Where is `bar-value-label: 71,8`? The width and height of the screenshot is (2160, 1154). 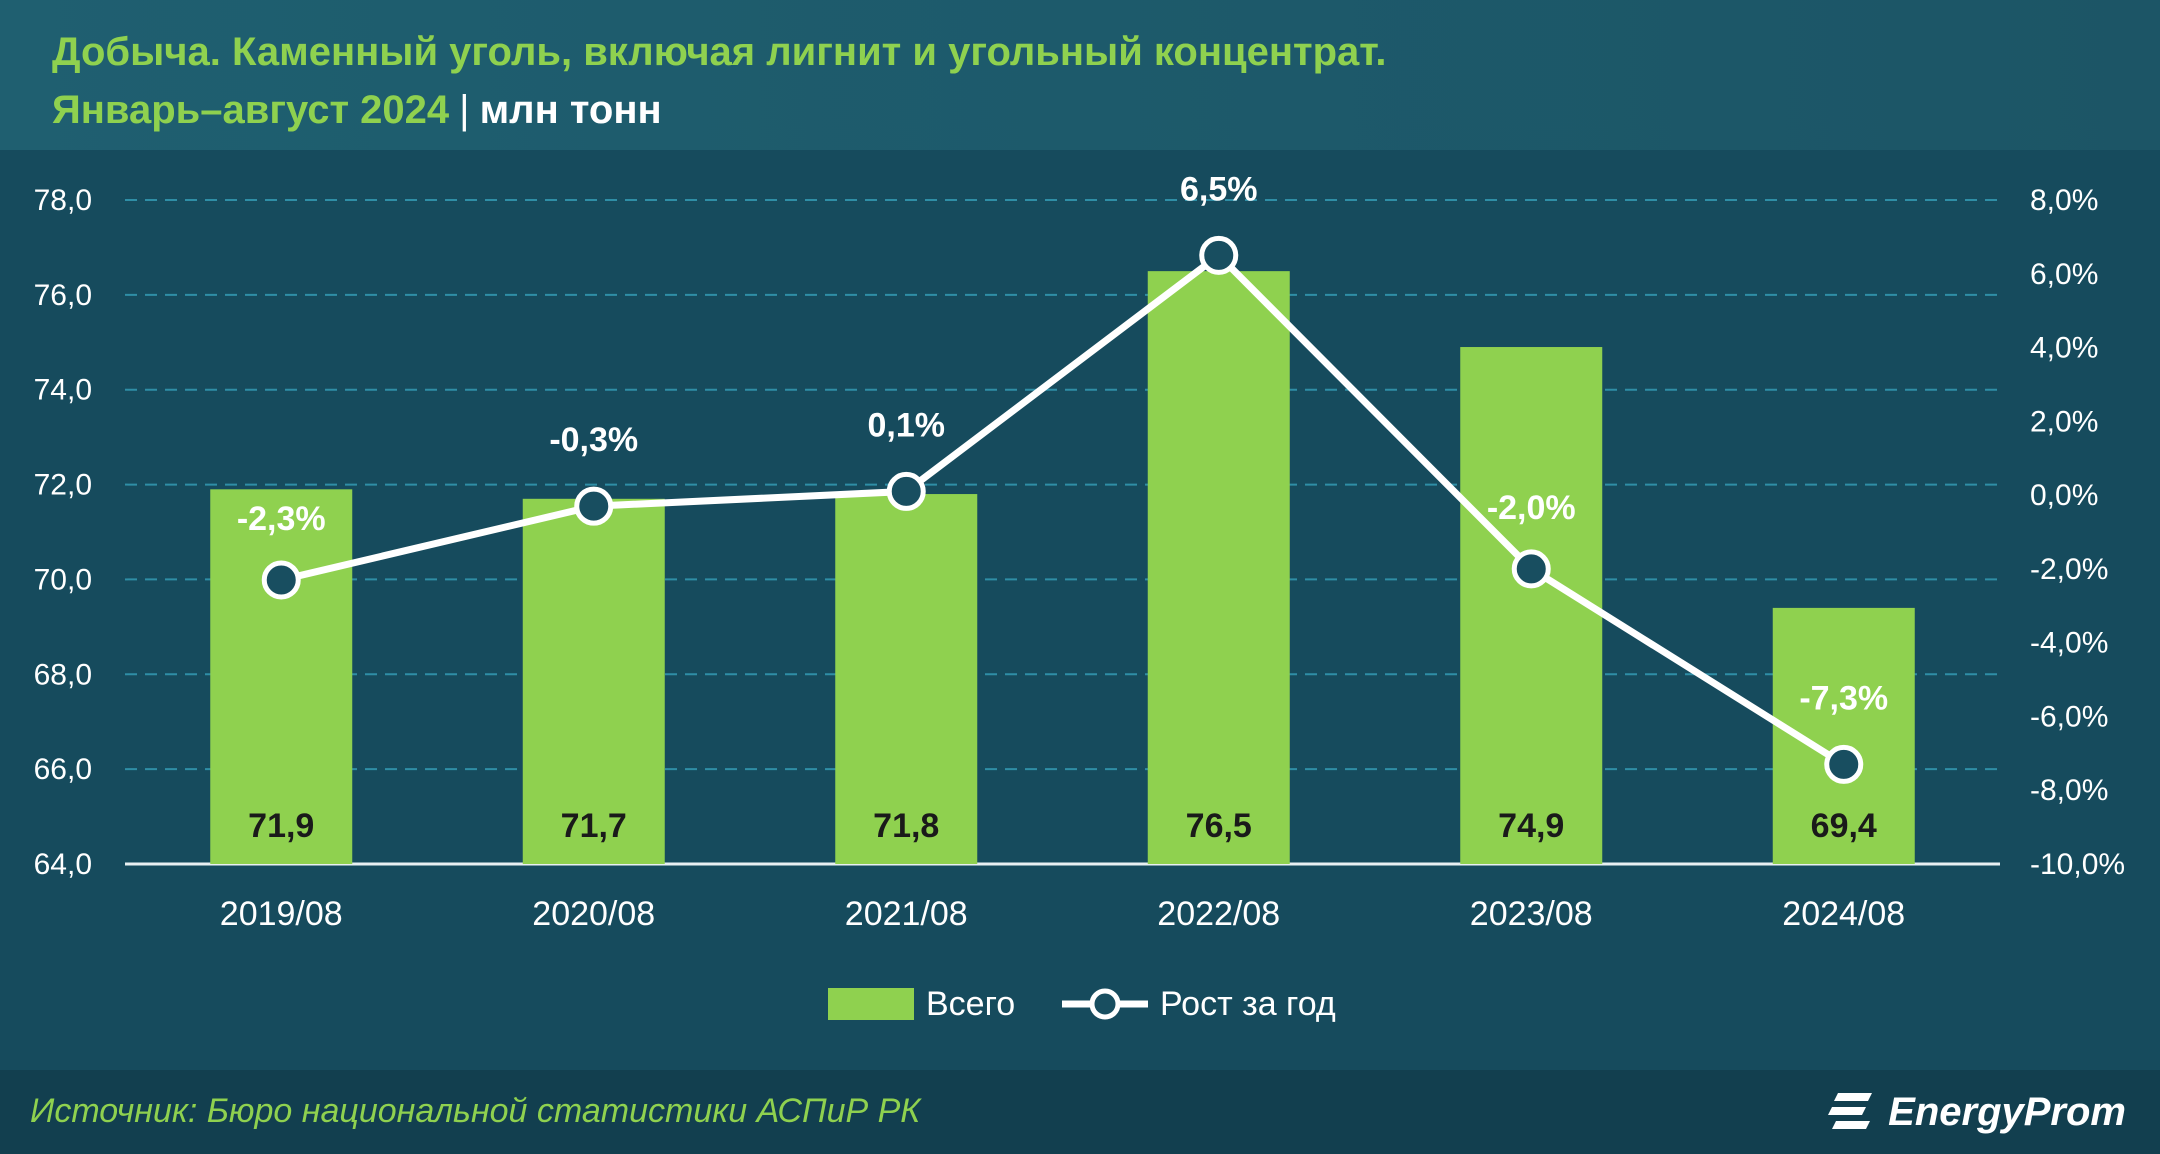
bar-value-label: 71,8 is located at coordinates (906, 826).